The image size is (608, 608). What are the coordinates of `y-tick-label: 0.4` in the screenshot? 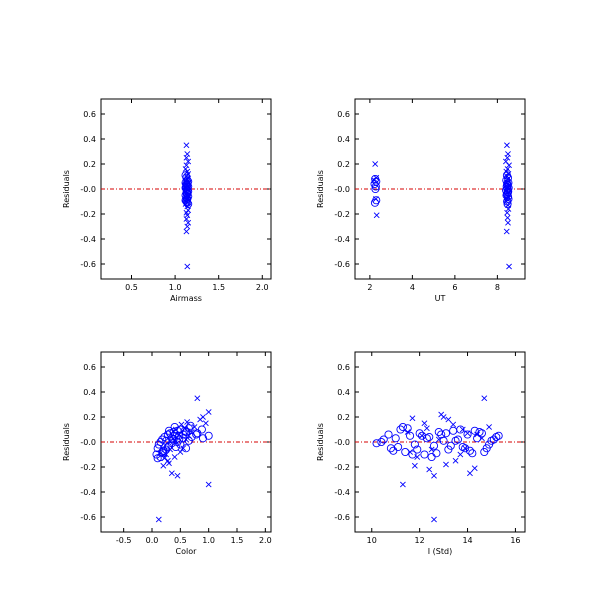 It's located at (343, 139).